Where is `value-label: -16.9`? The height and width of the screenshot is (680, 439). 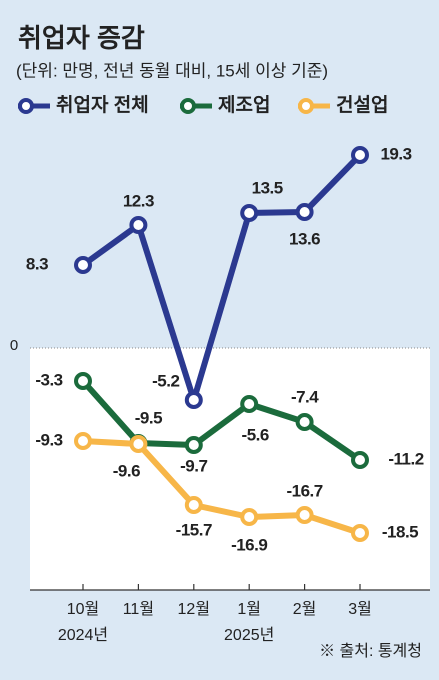
value-label: -16.9 is located at coordinates (249, 544).